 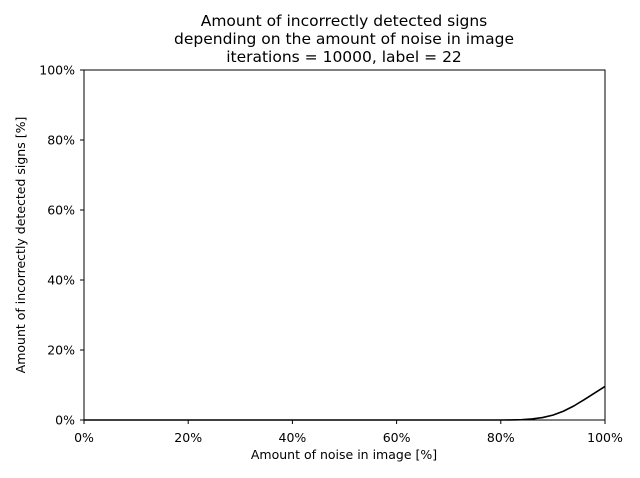 I want to click on y-axis-label: Amount of incorrectly detected signs [%], so click(x=20, y=245).